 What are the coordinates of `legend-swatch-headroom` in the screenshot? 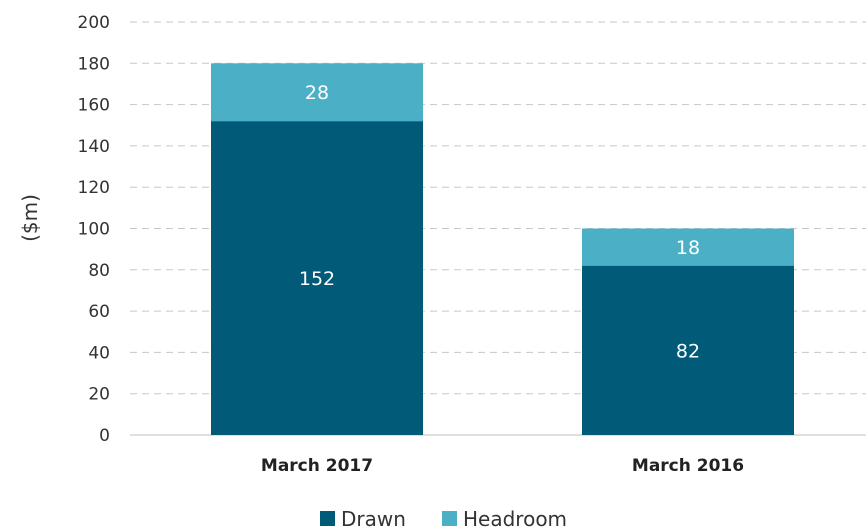 It's located at (449, 518).